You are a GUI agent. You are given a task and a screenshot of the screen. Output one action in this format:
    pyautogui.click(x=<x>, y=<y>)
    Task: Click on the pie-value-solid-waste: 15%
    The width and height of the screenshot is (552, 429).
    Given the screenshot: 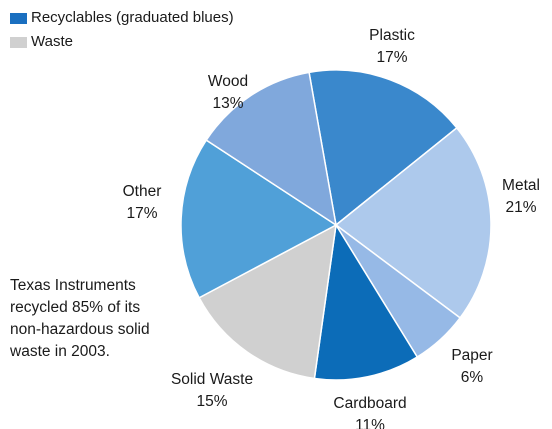 What is the action you would take?
    pyautogui.click(x=211, y=401)
    